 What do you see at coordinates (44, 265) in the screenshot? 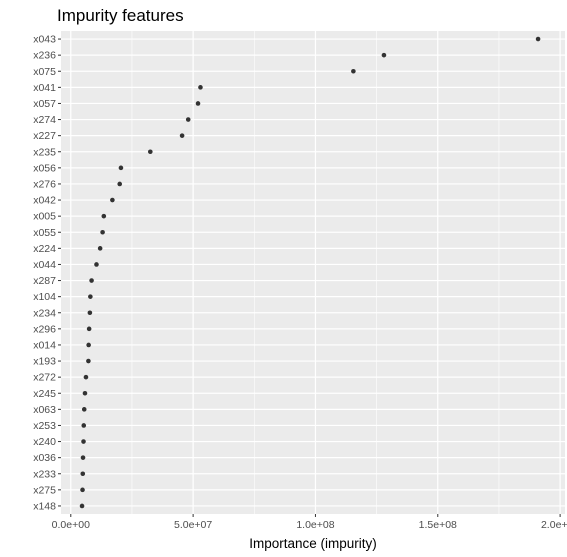
I see `y-tick-label: x044` at bounding box center [44, 265].